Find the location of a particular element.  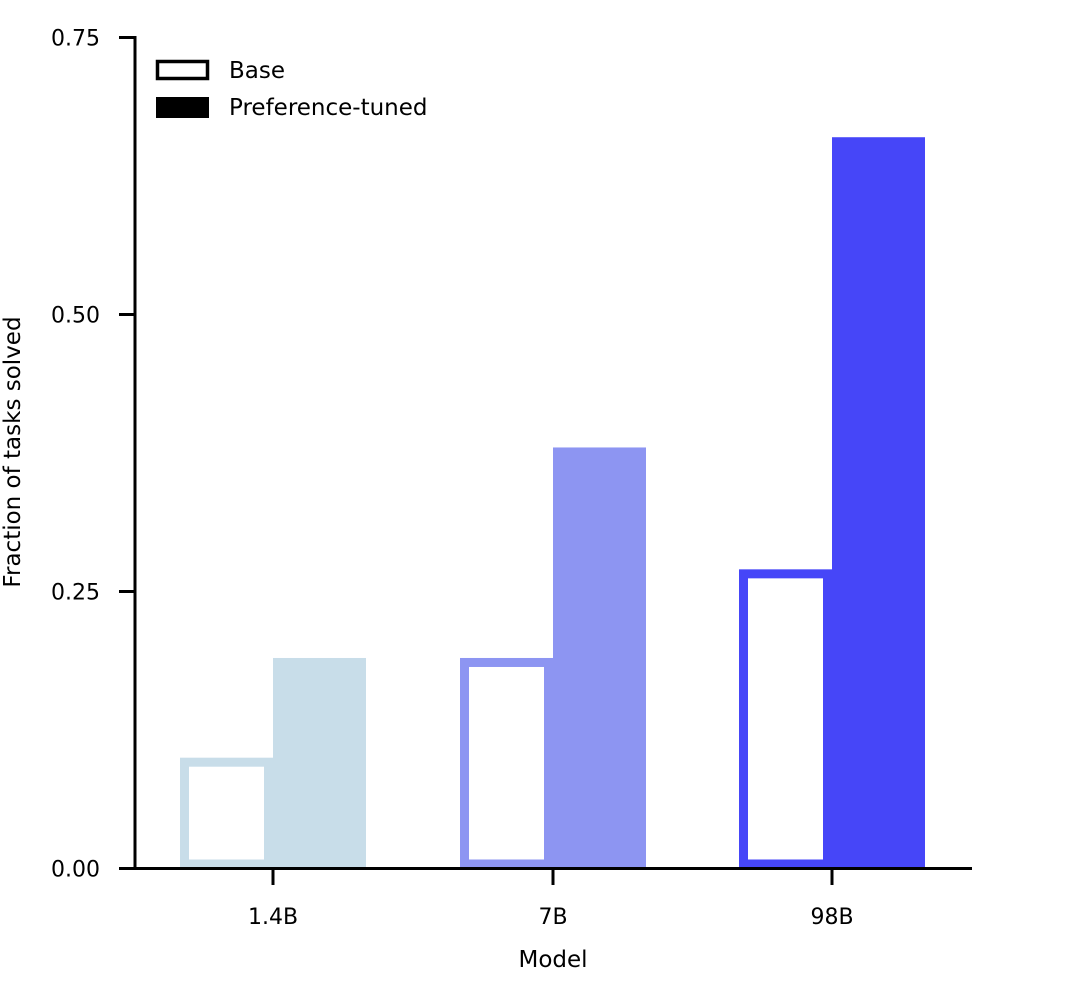

x-axis-title: Model is located at coordinates (552, 960).